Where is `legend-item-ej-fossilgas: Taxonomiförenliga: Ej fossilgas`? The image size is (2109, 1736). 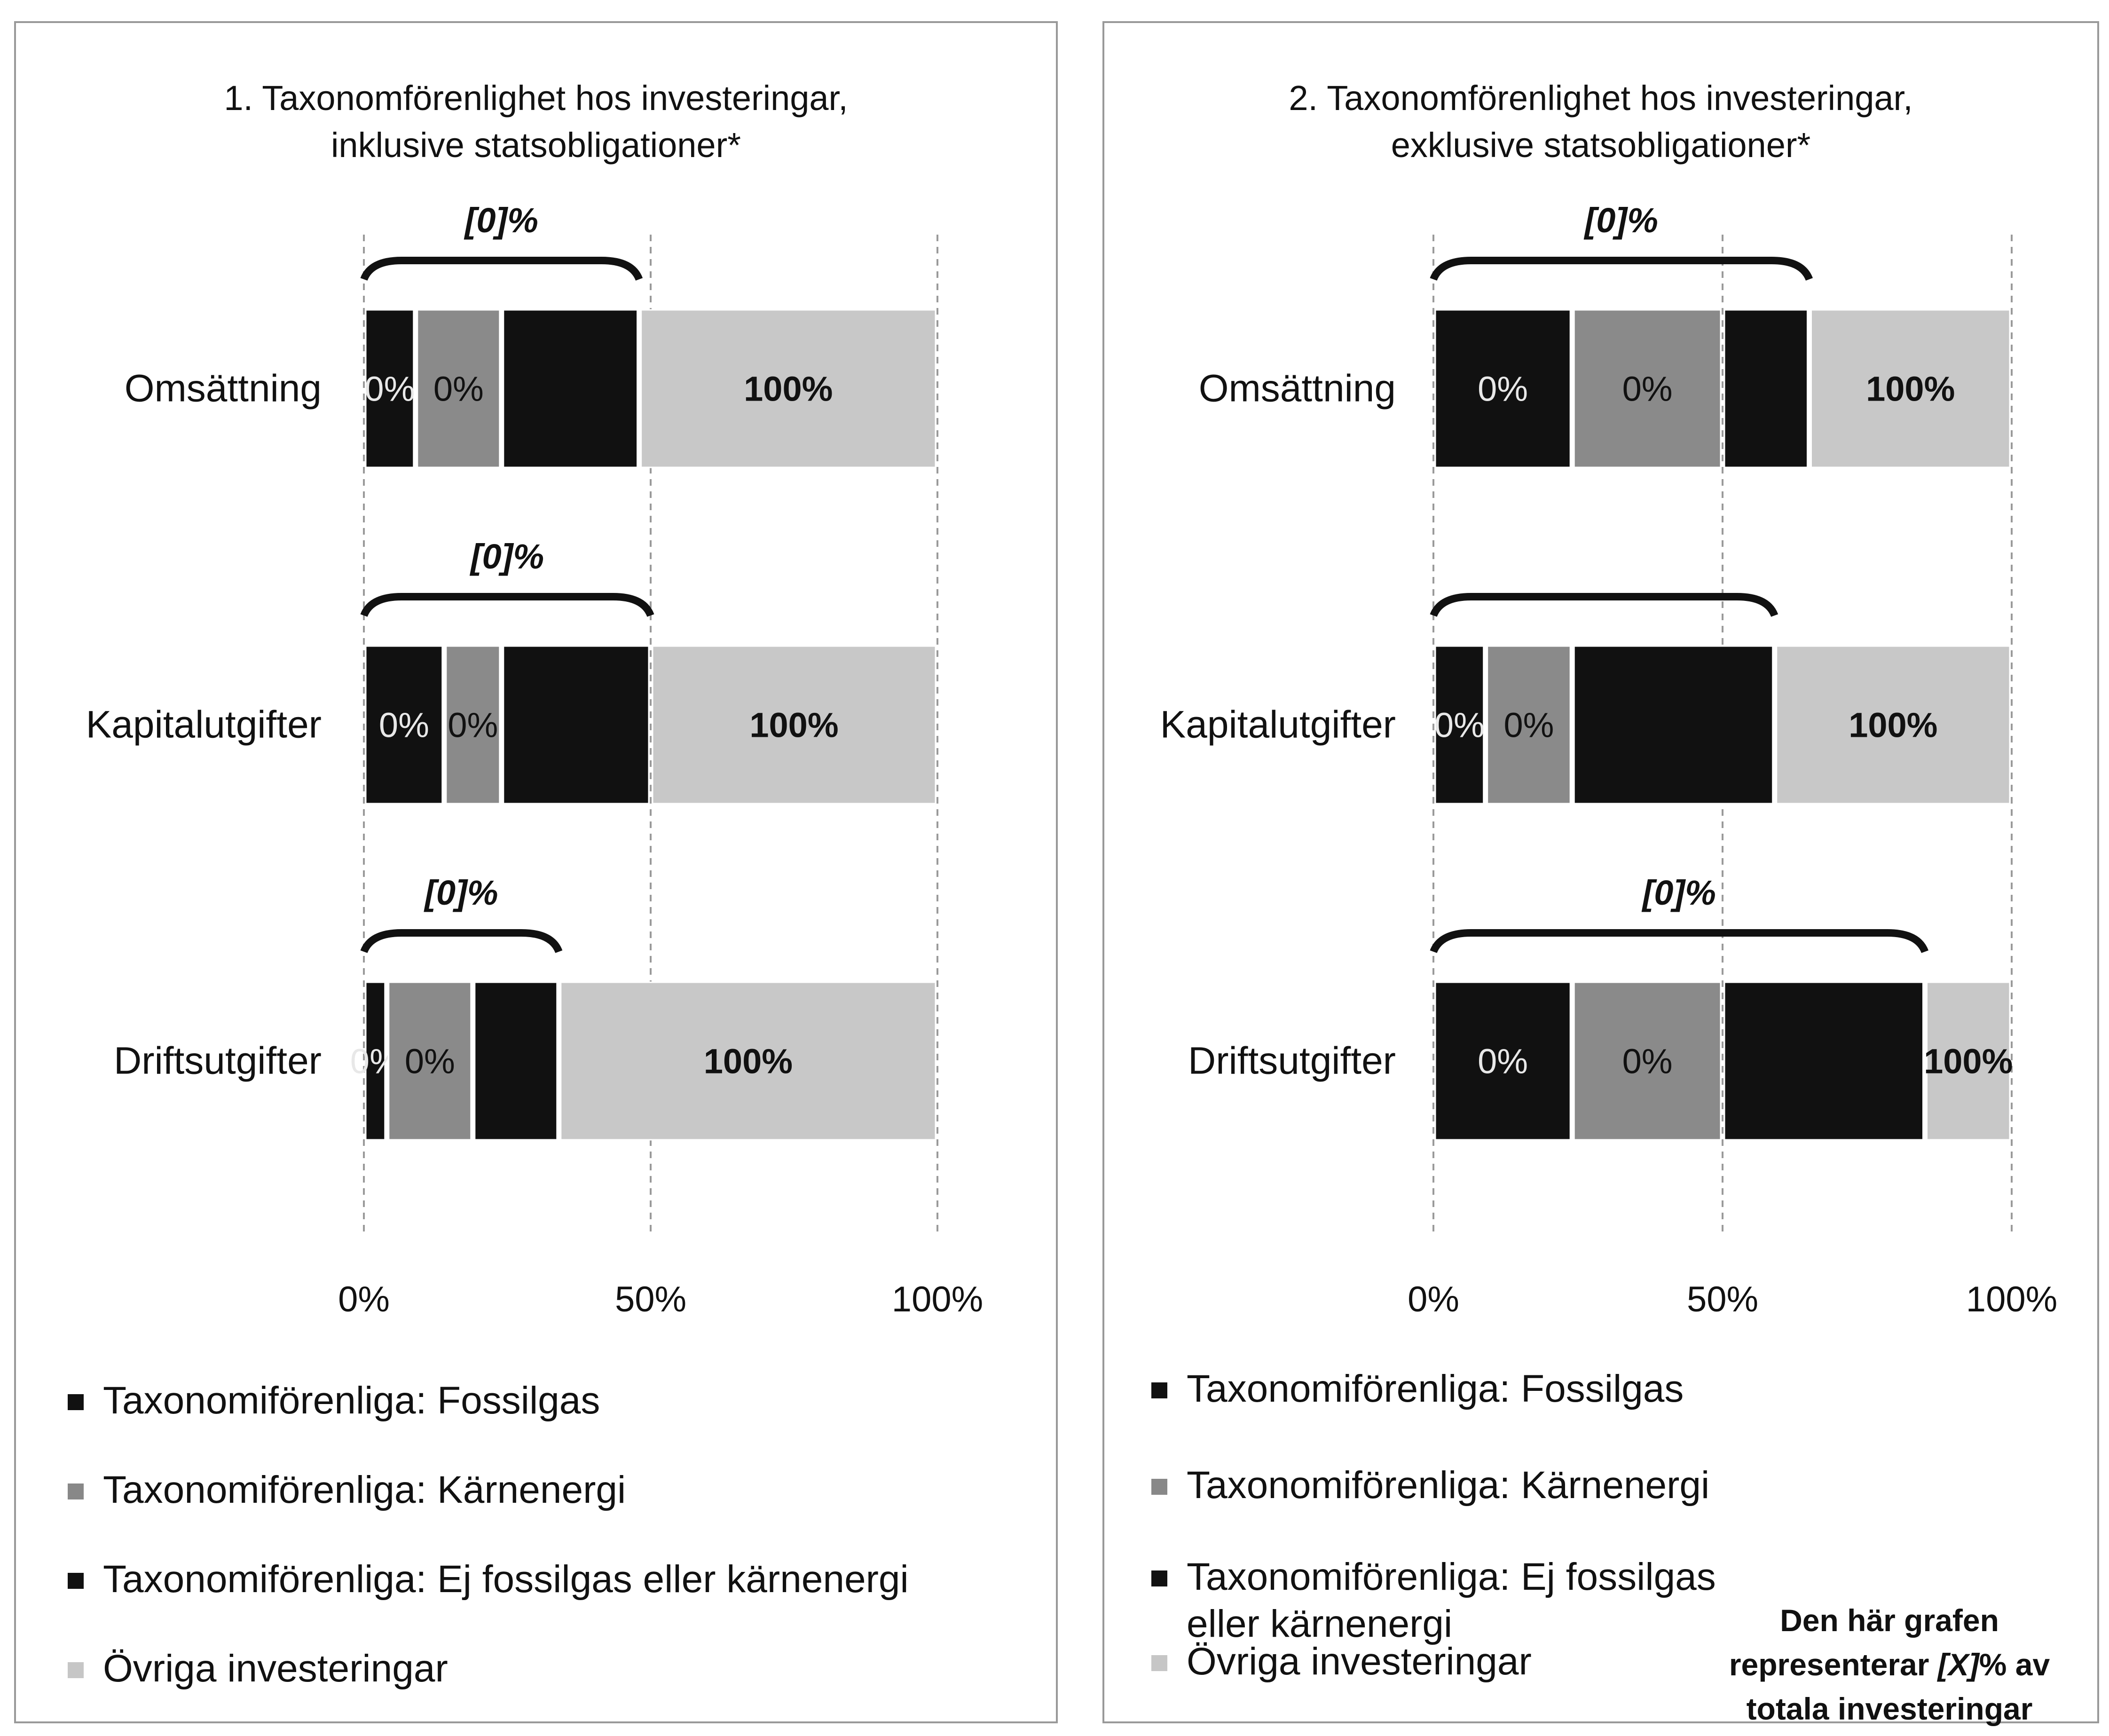 legend-item-ej-fossilgas: Taxonomiförenliga: Ej fossilgas is located at coordinates (1433, 1577).